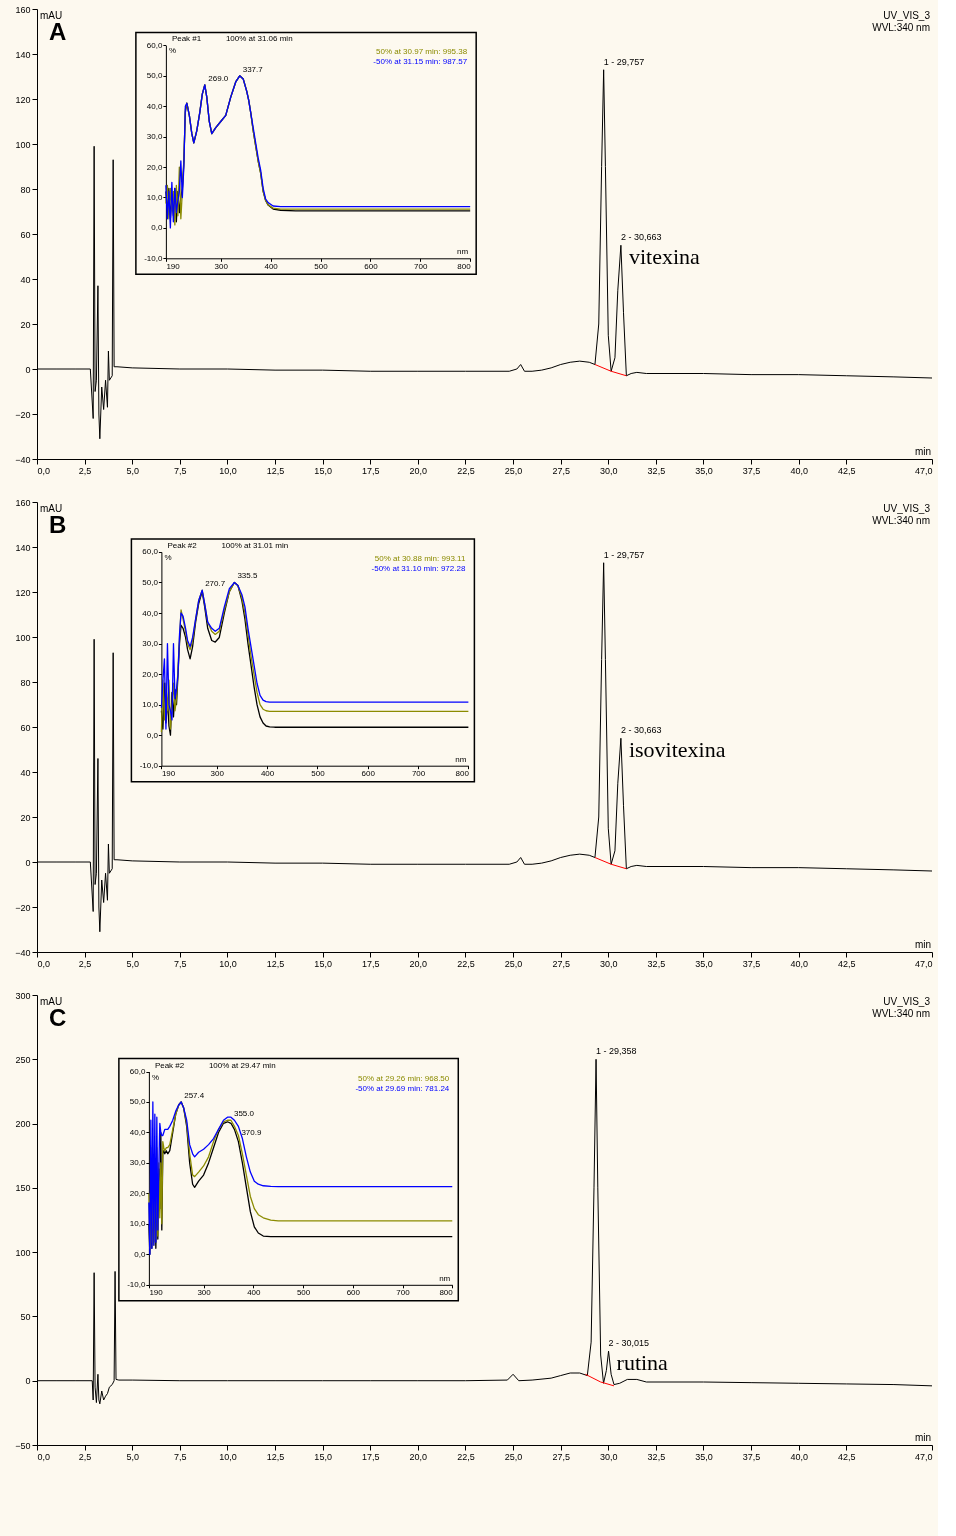 The image size is (956, 1536). I want to click on annotation: 370.9, so click(251, 1132).